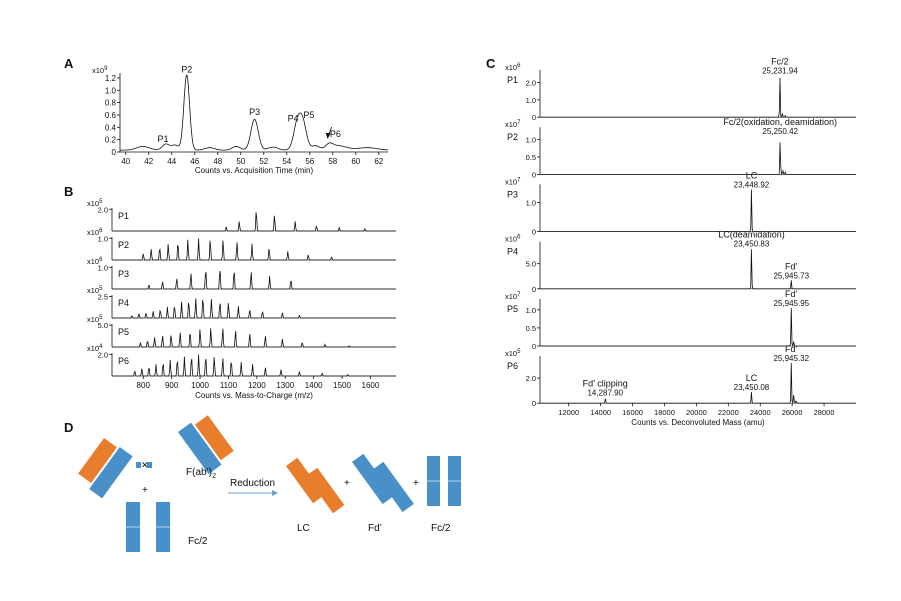 This screenshot has height=601, width=901. Describe the element at coordinates (328, 136) in the screenshot. I see `a-p6-arrow-head-icon` at that location.